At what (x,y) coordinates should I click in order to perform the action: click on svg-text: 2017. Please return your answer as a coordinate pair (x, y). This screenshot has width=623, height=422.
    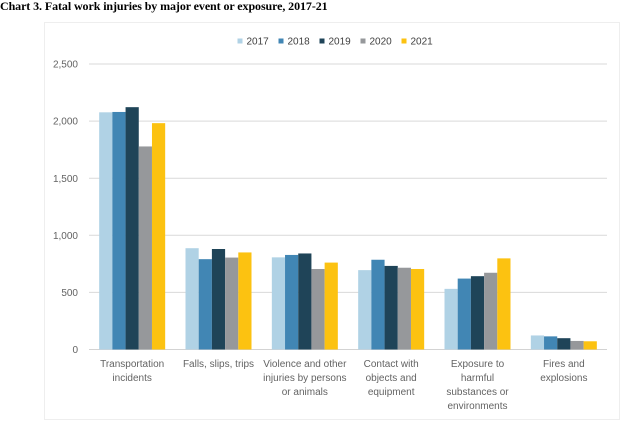
    Looking at the image, I should click on (258, 42).